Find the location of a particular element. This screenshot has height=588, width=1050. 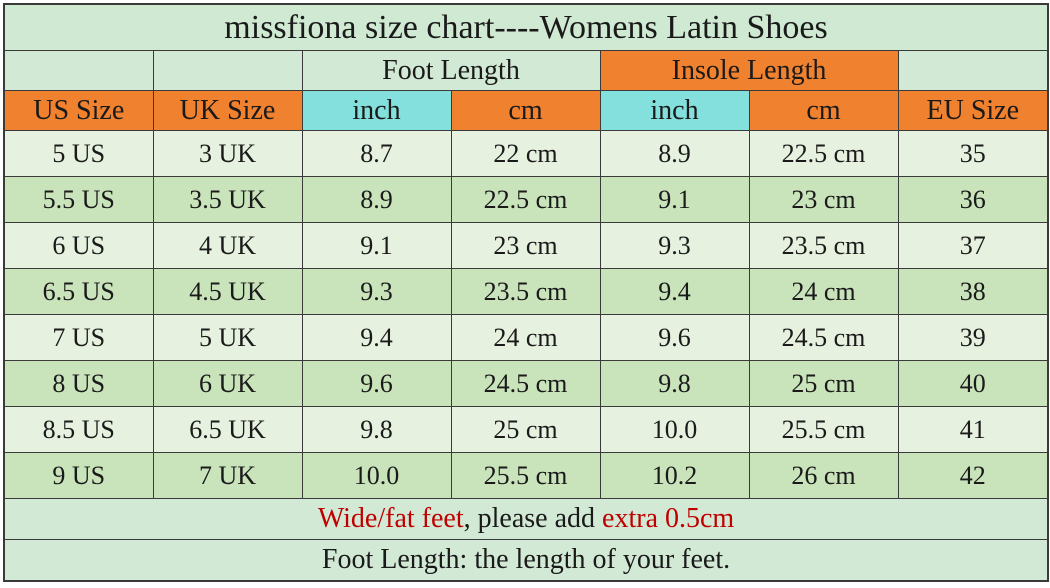

data-cell: 41 is located at coordinates (973, 429).